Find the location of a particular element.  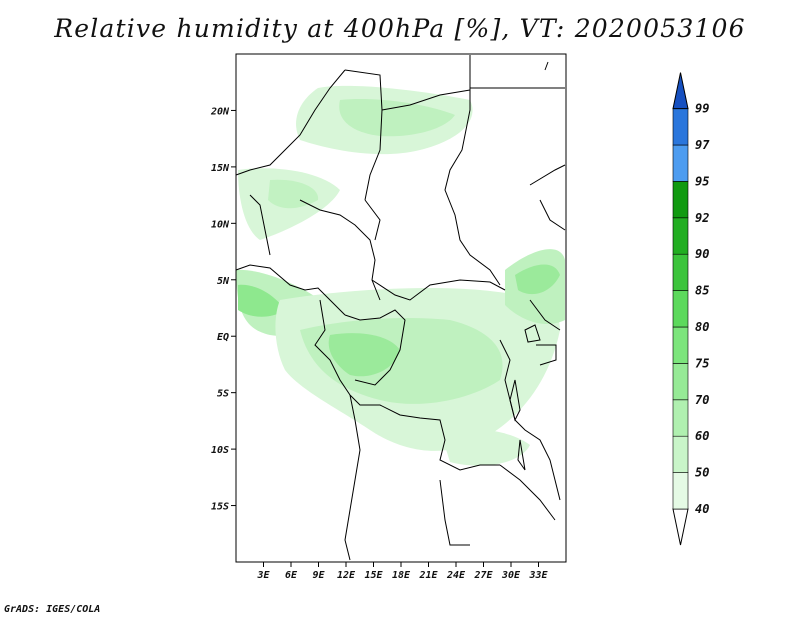

longitude-axis: 3E 6E 9E 12E 15E 18E 21E 24E 27E 30E 33E is located at coordinates (402, 571).